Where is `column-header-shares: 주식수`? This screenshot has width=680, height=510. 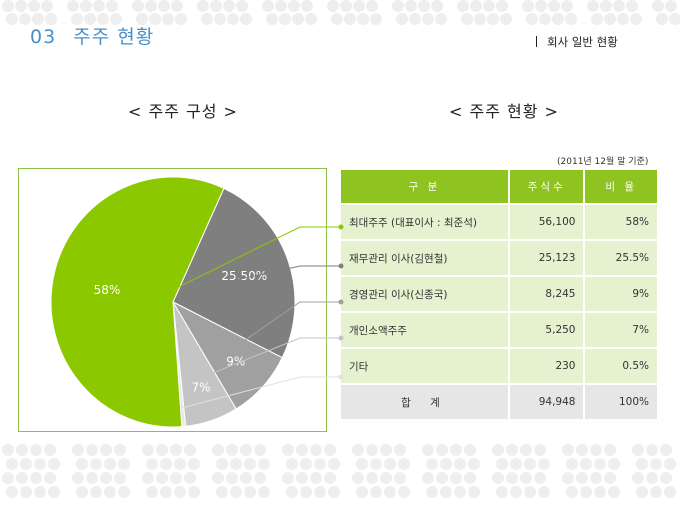 column-header-shares: 주식수 is located at coordinates (546, 186).